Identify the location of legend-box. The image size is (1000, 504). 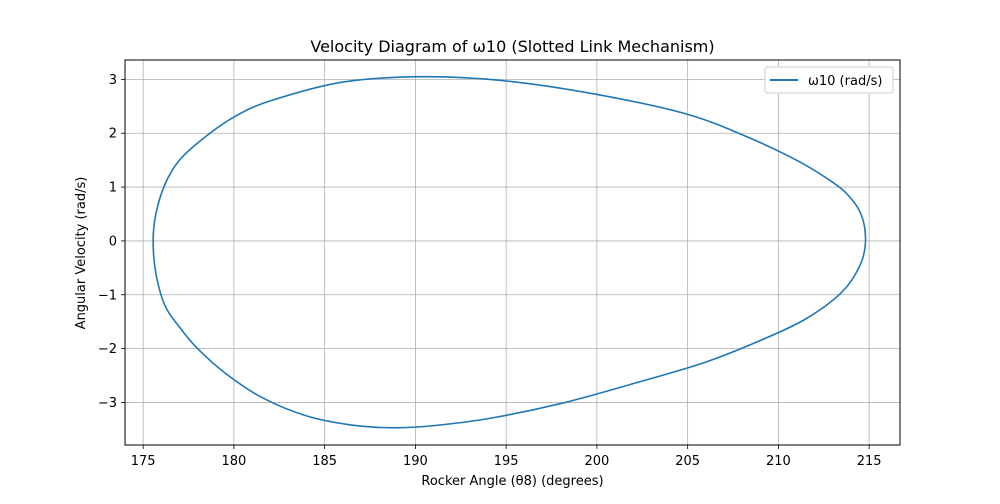
(829, 80).